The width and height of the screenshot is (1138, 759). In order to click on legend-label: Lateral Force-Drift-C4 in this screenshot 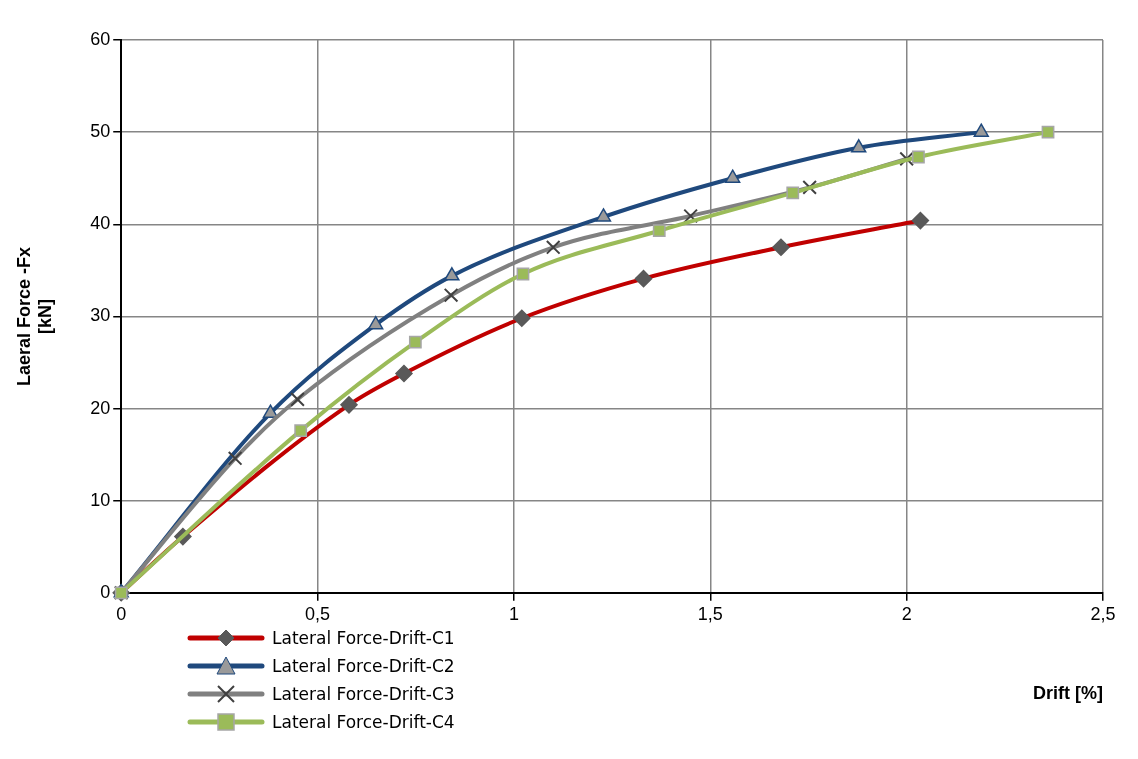, I will do `click(363, 722)`.